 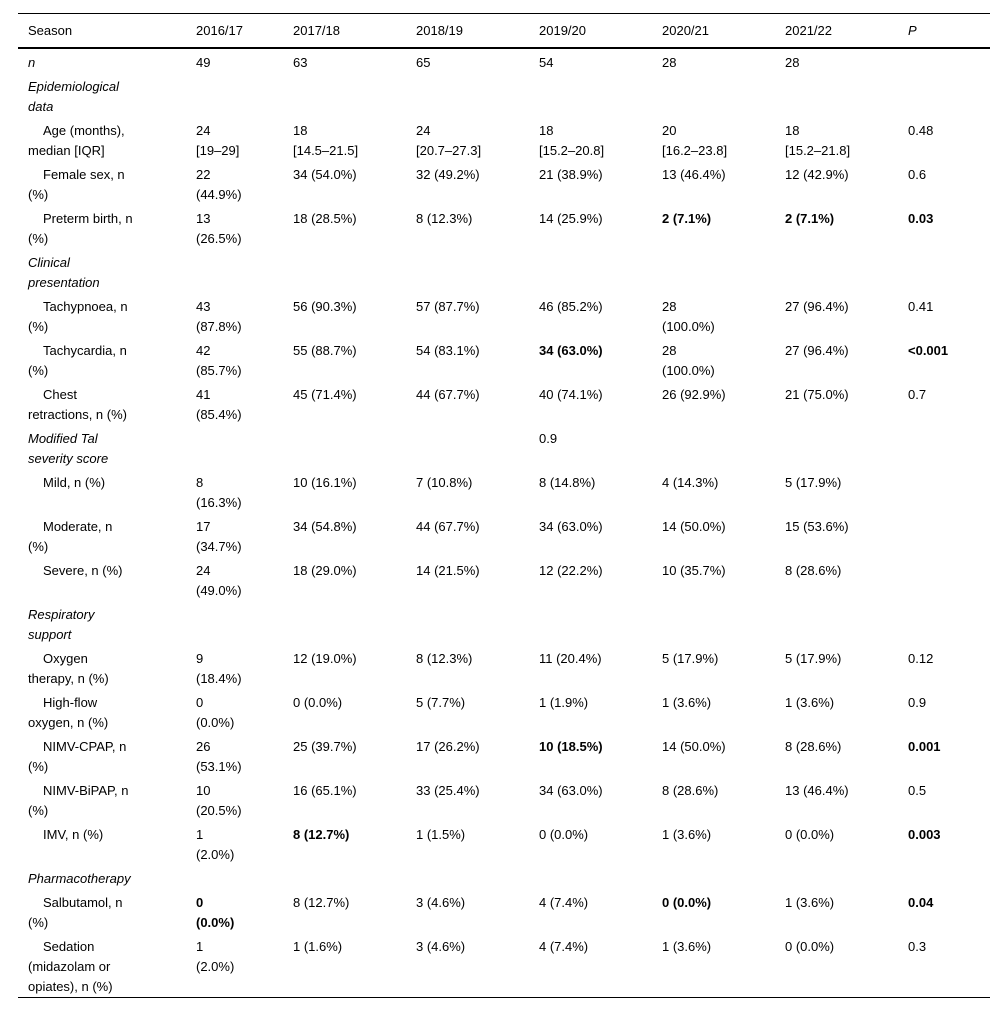 What do you see at coordinates (448, 174) in the screenshot?
I see `table-cell: 32 (49.2%)` at bounding box center [448, 174].